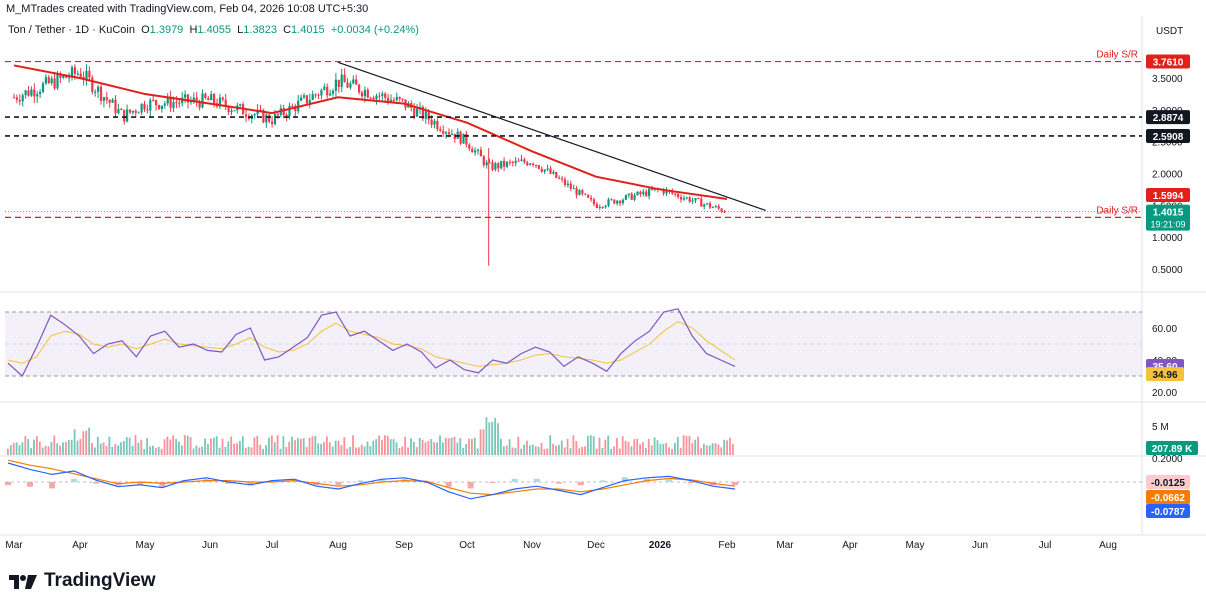 This screenshot has height=603, width=1206. Describe the element at coordinates (371, 481) in the screenshot. I see `macd-line` at that location.